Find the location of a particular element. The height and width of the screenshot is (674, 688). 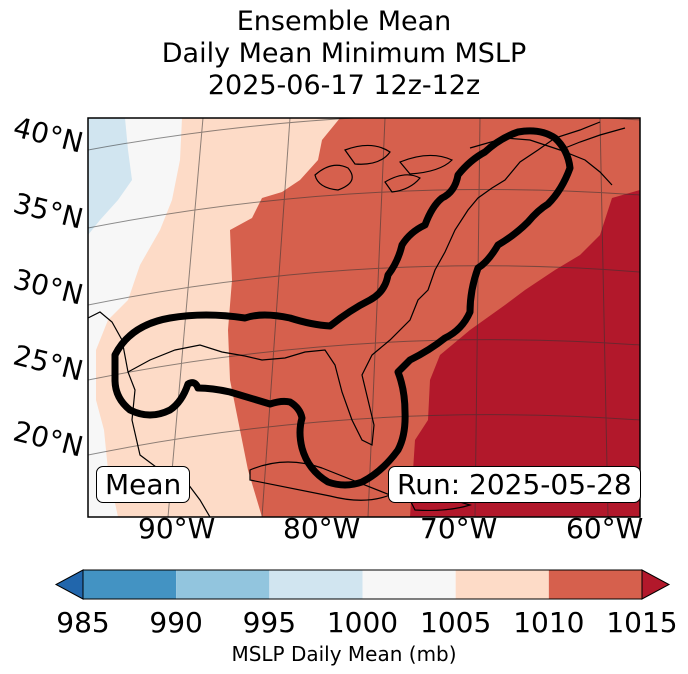

run-date-box: Run: 2025-05-28 is located at coordinates (514, 484).